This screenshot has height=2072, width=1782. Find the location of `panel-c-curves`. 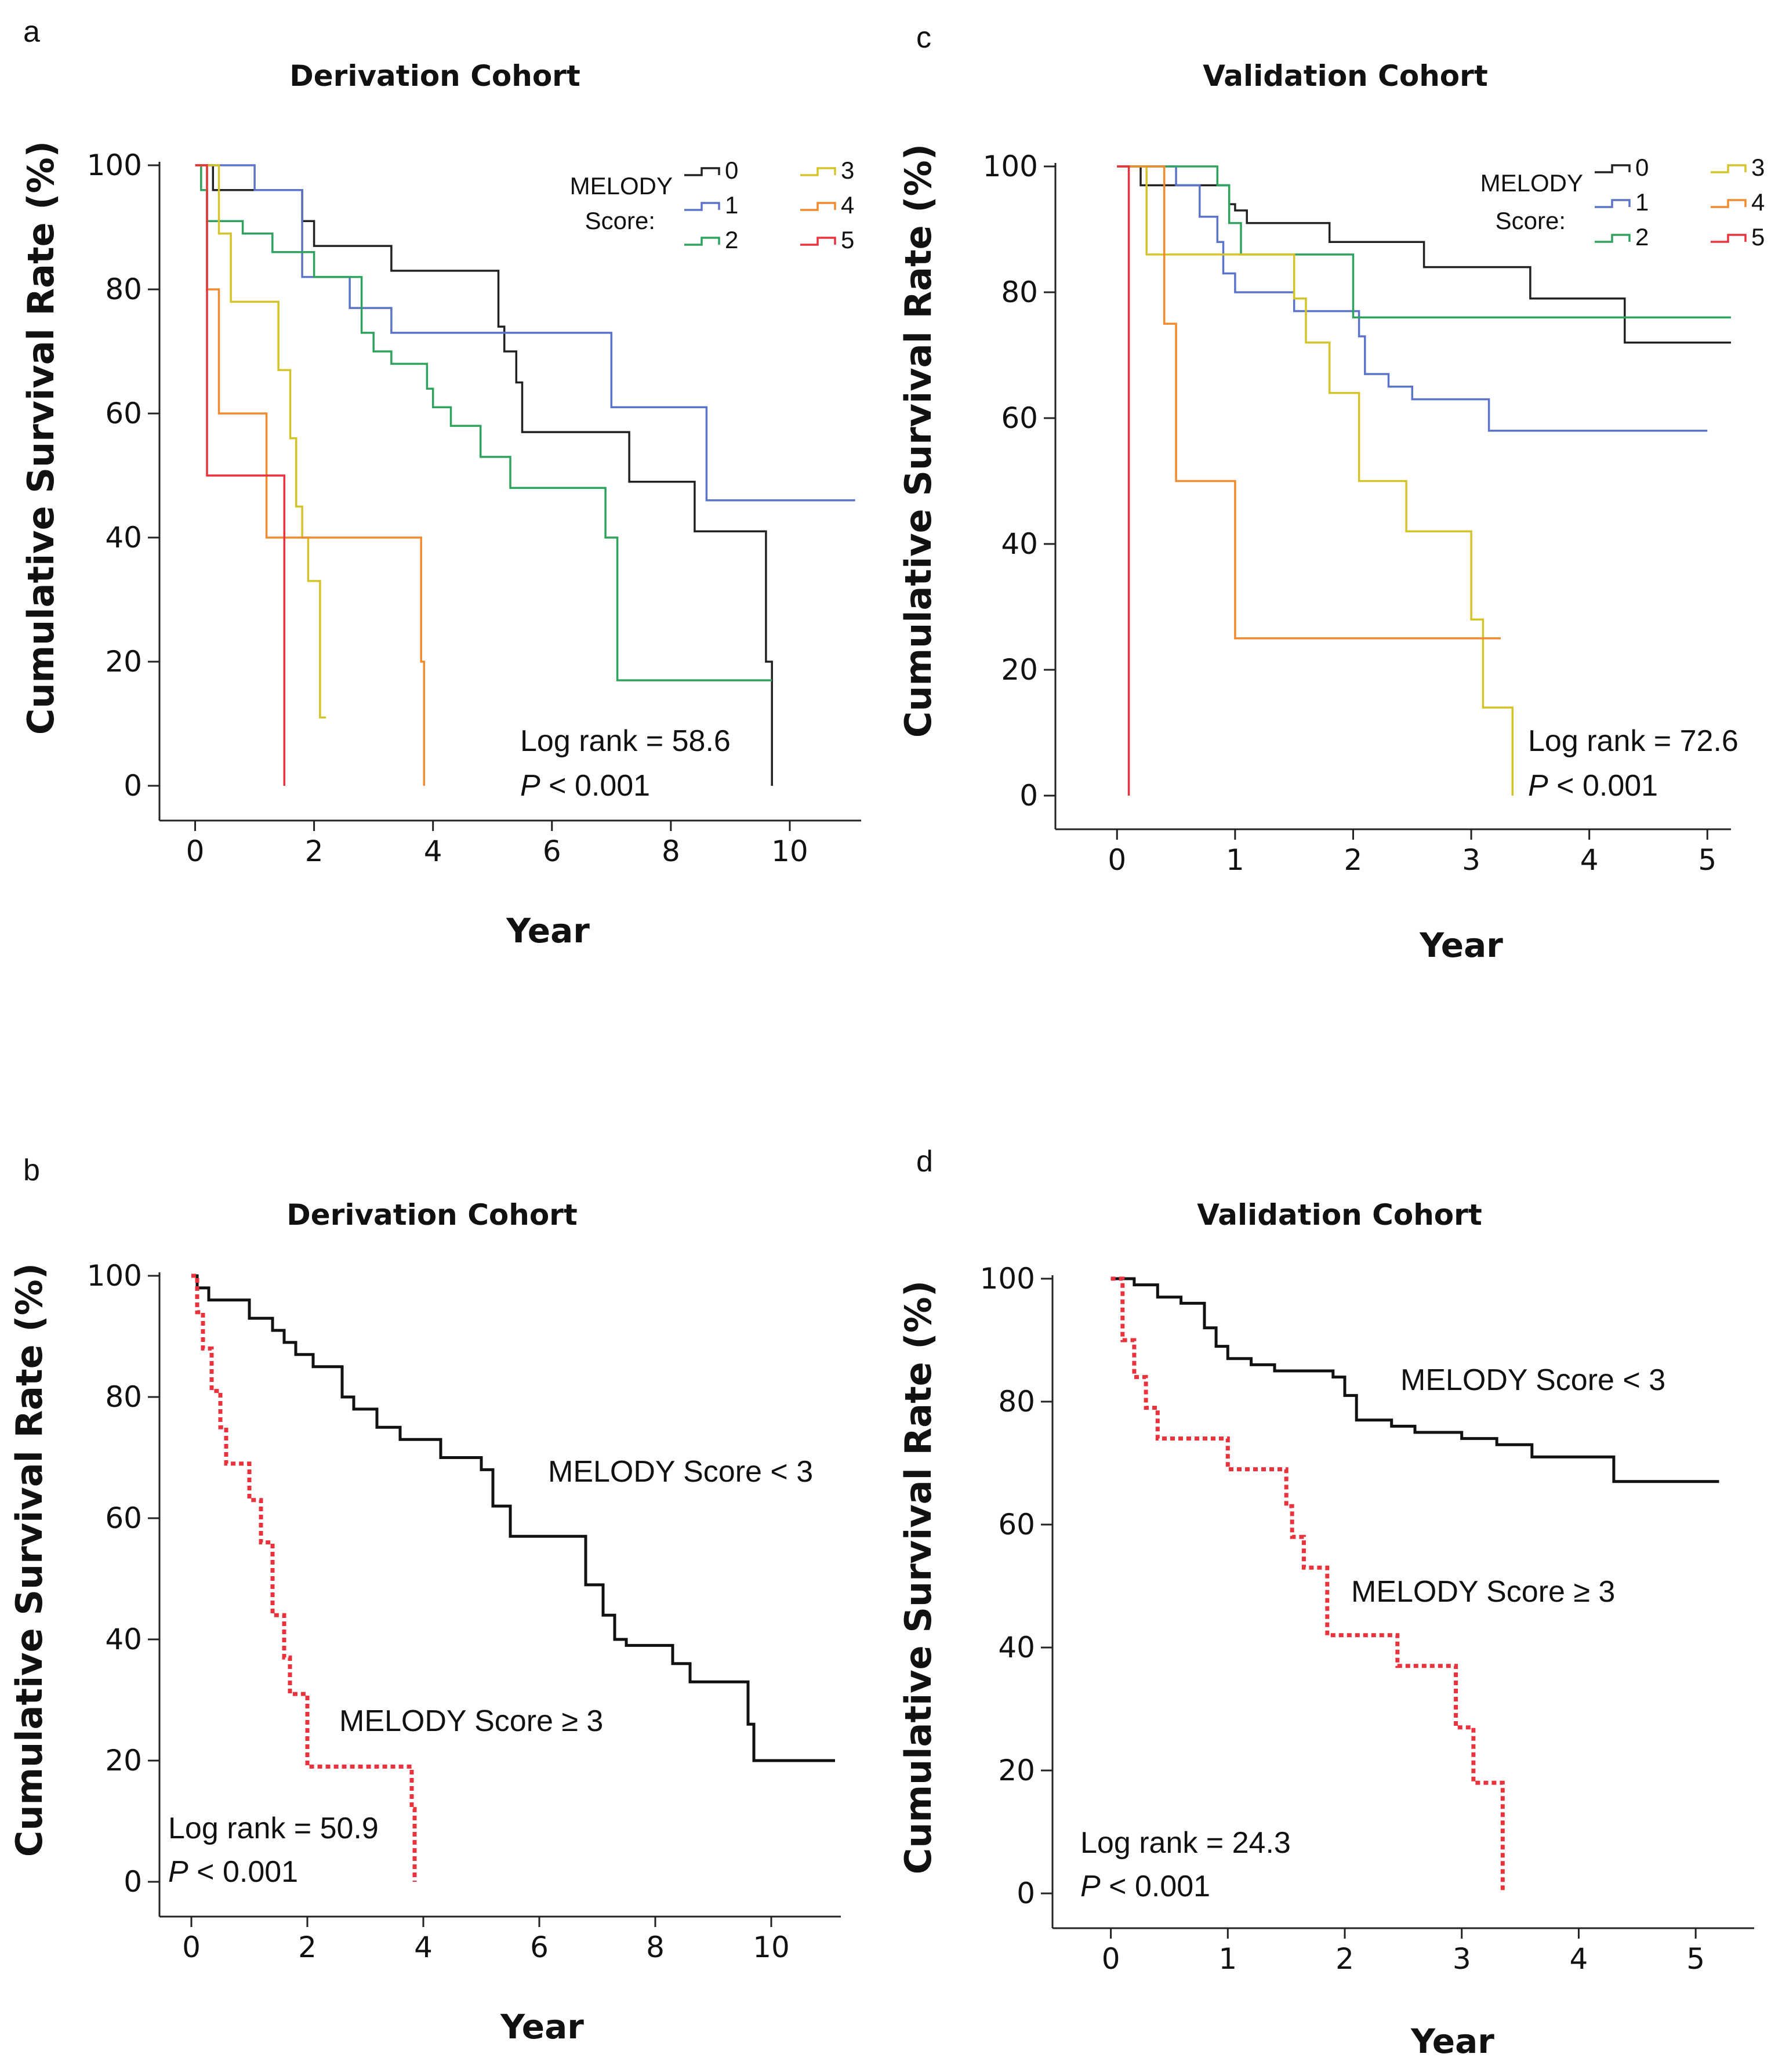

panel-c-curves is located at coordinates (1424, 480).